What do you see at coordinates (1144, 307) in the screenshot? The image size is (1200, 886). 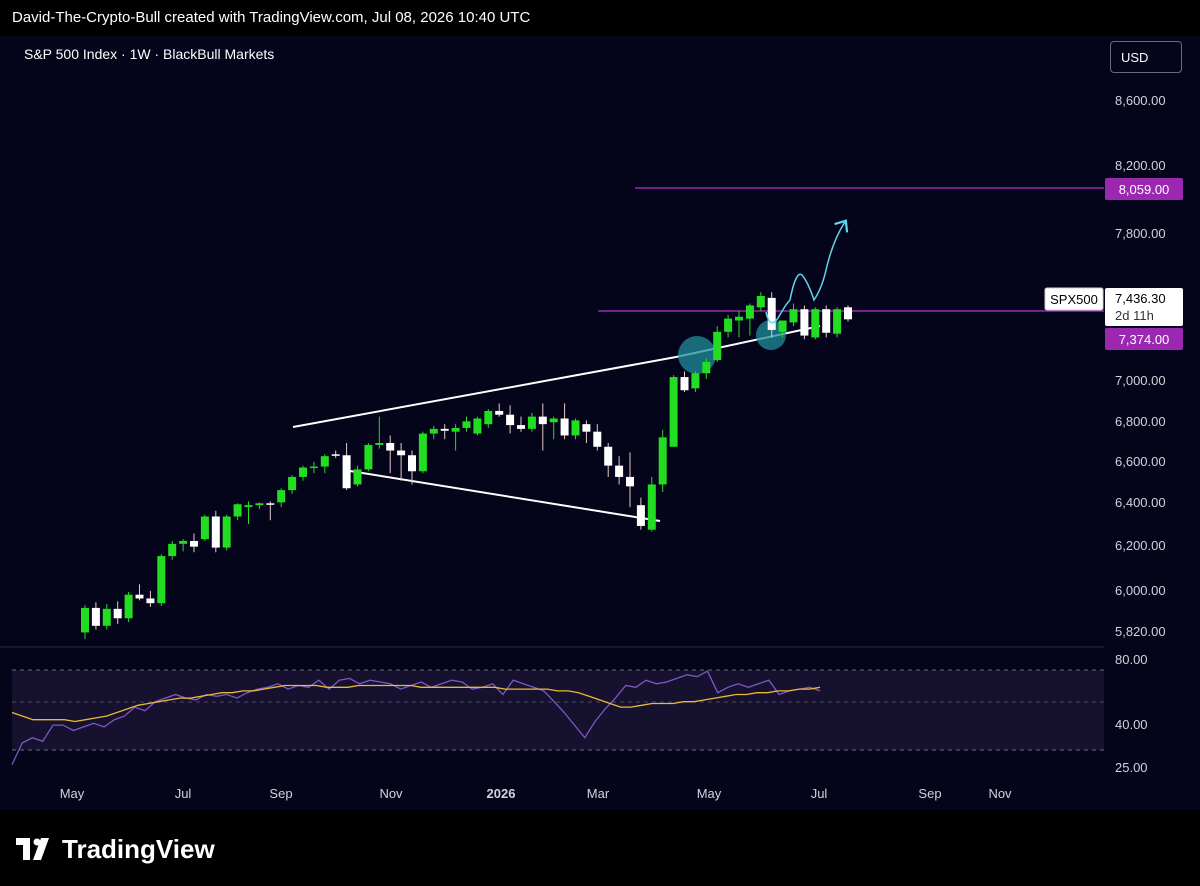 I see `current-price-label-box` at bounding box center [1144, 307].